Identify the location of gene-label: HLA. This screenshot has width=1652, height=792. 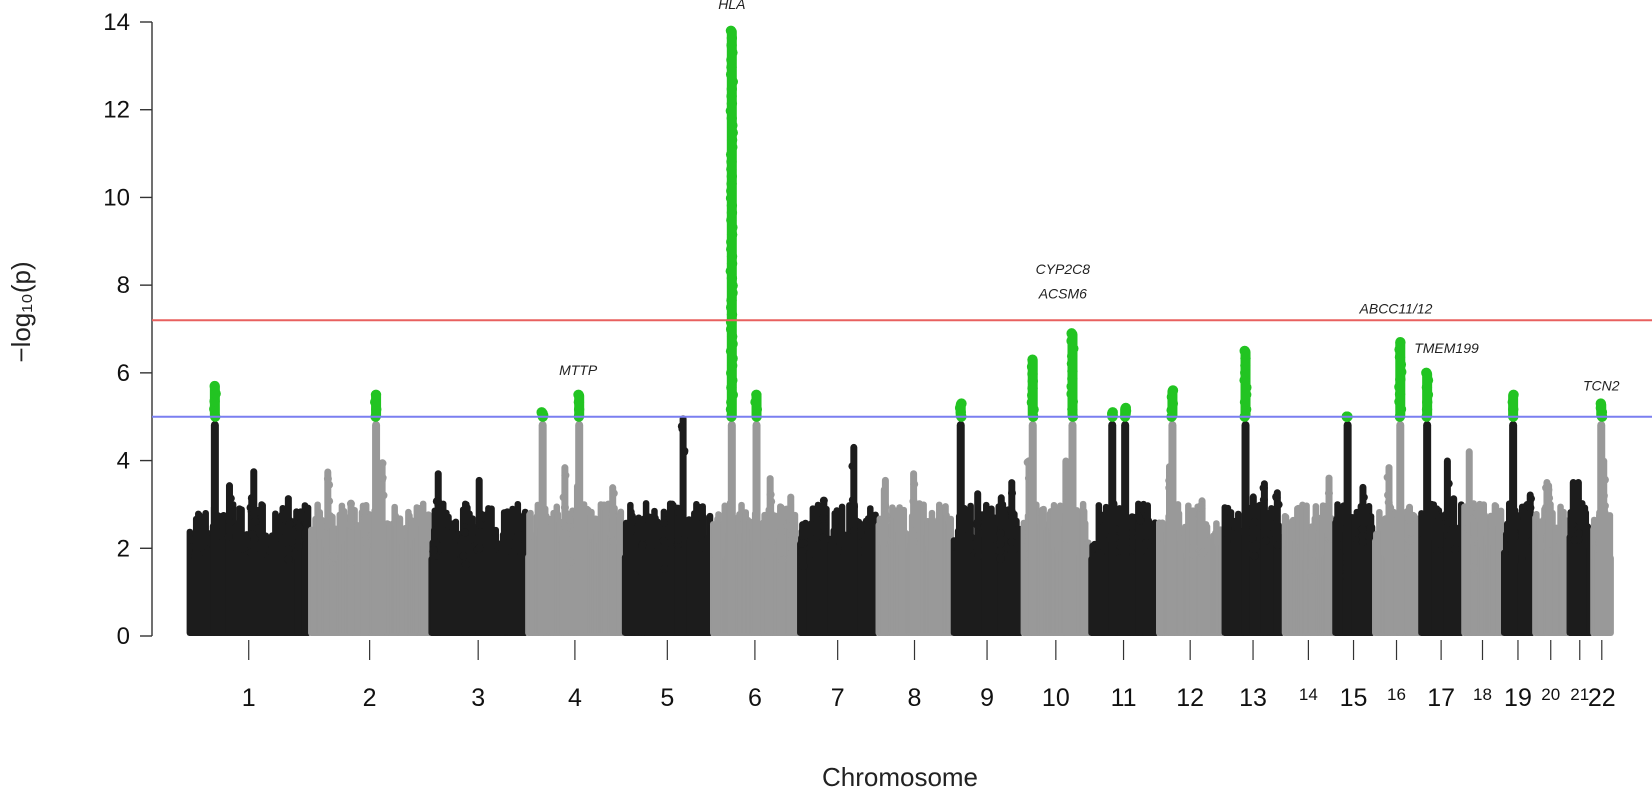
(731, 6).